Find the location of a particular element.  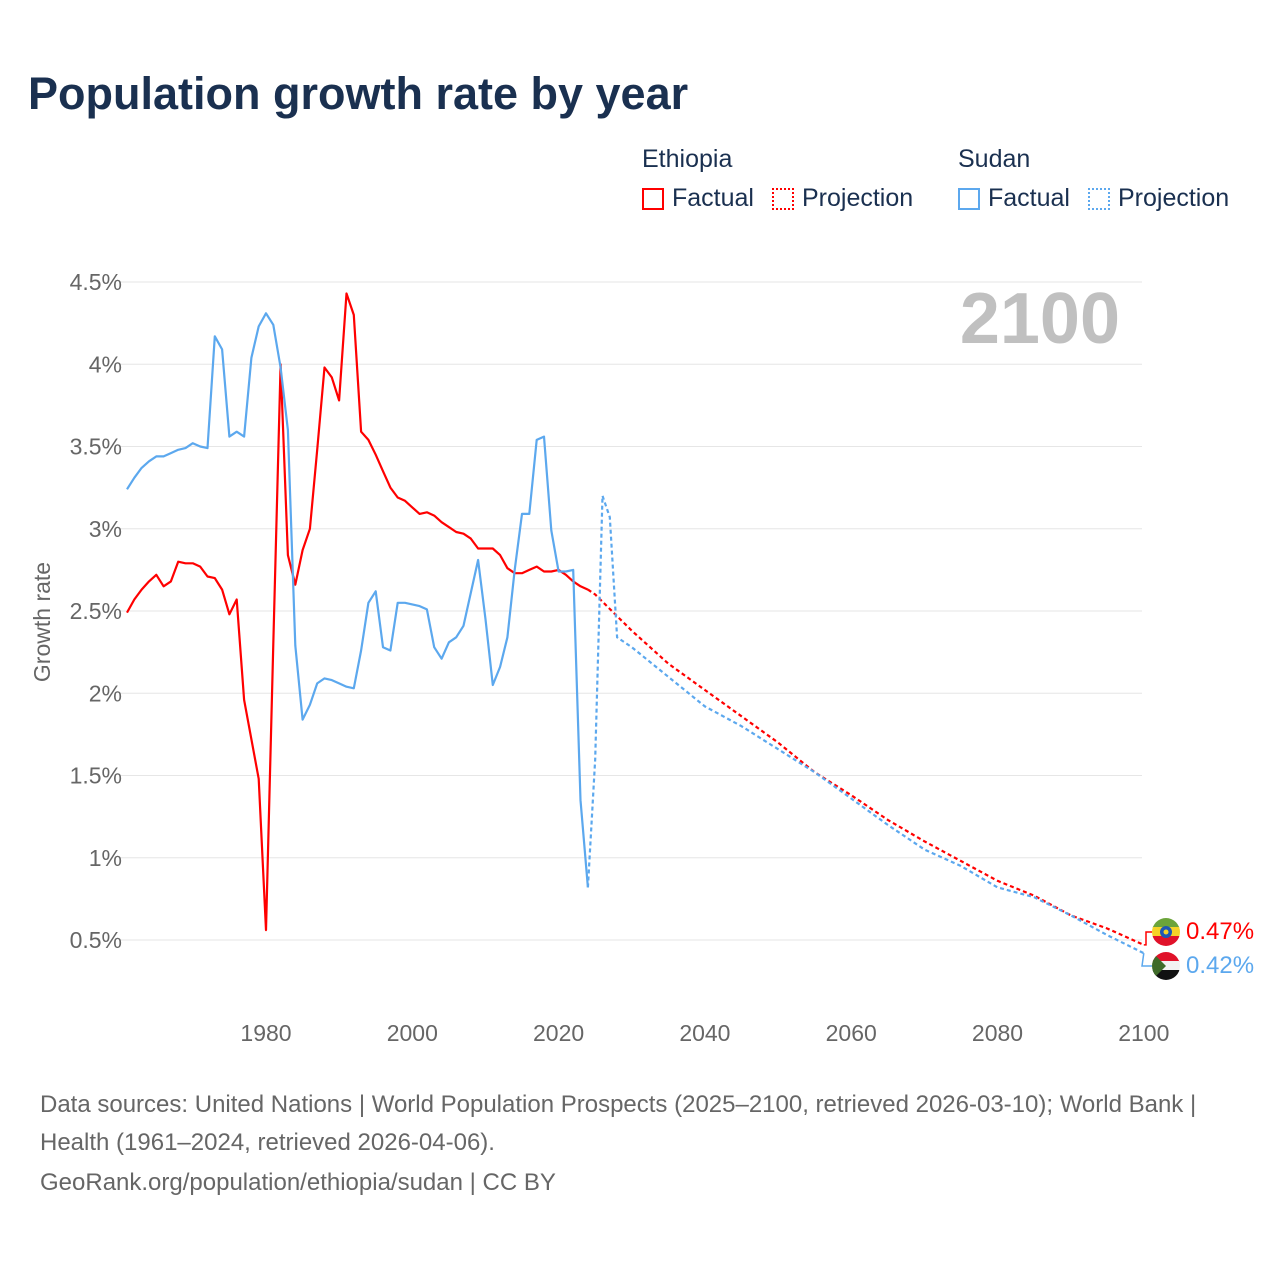

sudan-label-connector is located at coordinates (1146, 960).